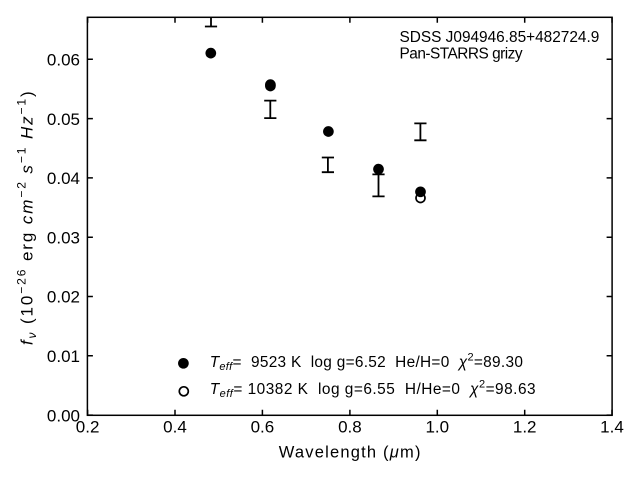 The width and height of the screenshot is (640, 485). I want to click on svg-text: 0.6, so click(263, 426).